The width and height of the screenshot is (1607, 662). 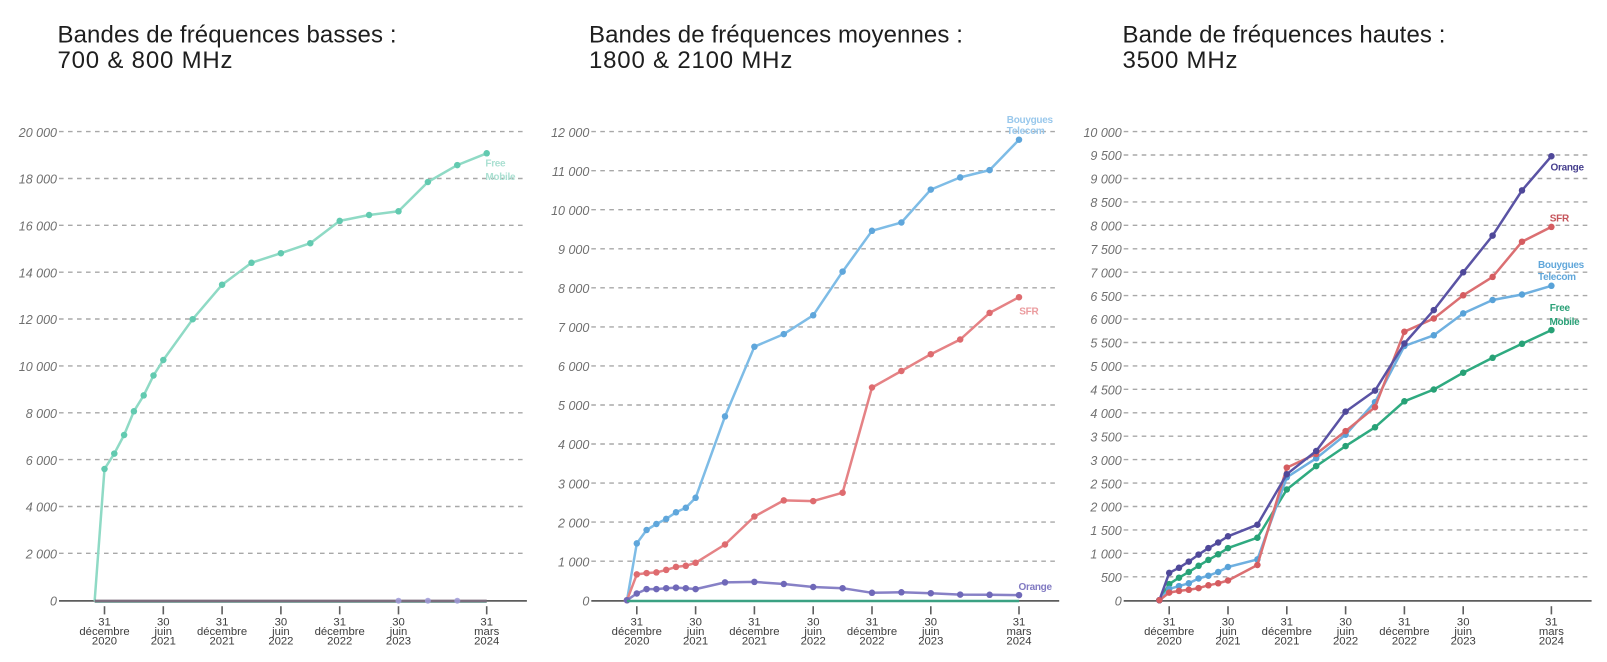 What do you see at coordinates (1105, 250) in the screenshot?
I see `svg-text: 7 500` at bounding box center [1105, 250].